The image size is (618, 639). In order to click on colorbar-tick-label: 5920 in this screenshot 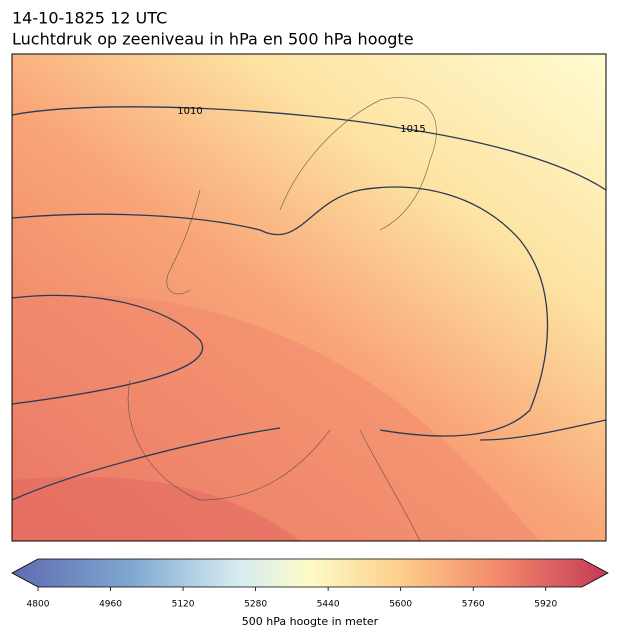, I will do `click(545, 605)`.